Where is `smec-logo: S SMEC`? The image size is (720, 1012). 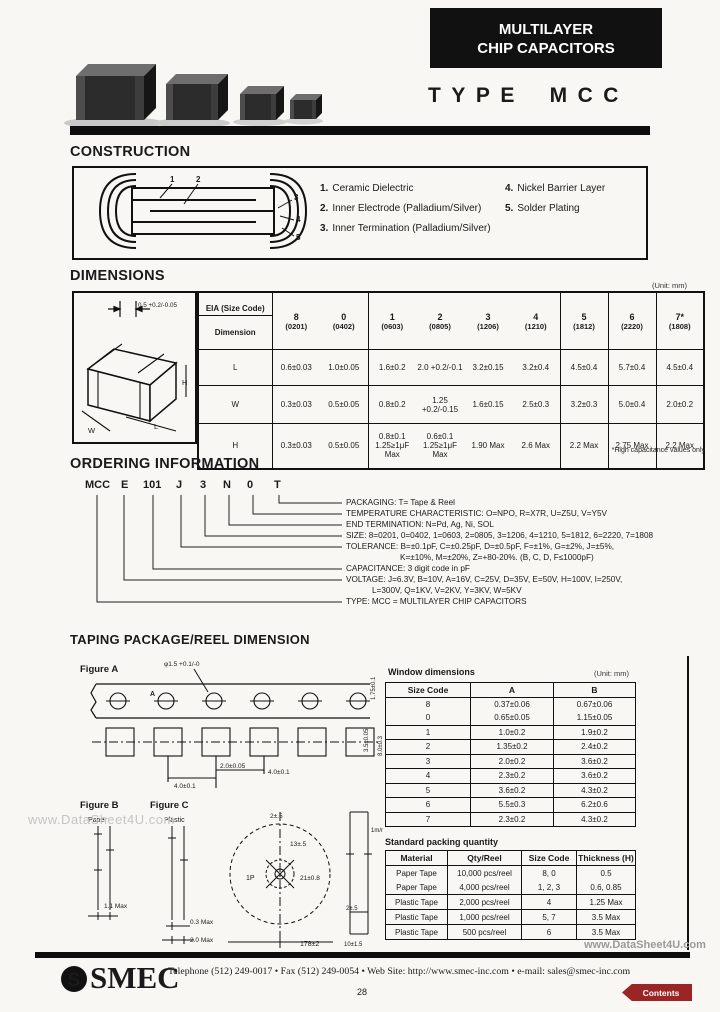 smec-logo: S SMEC is located at coordinates (119, 978).